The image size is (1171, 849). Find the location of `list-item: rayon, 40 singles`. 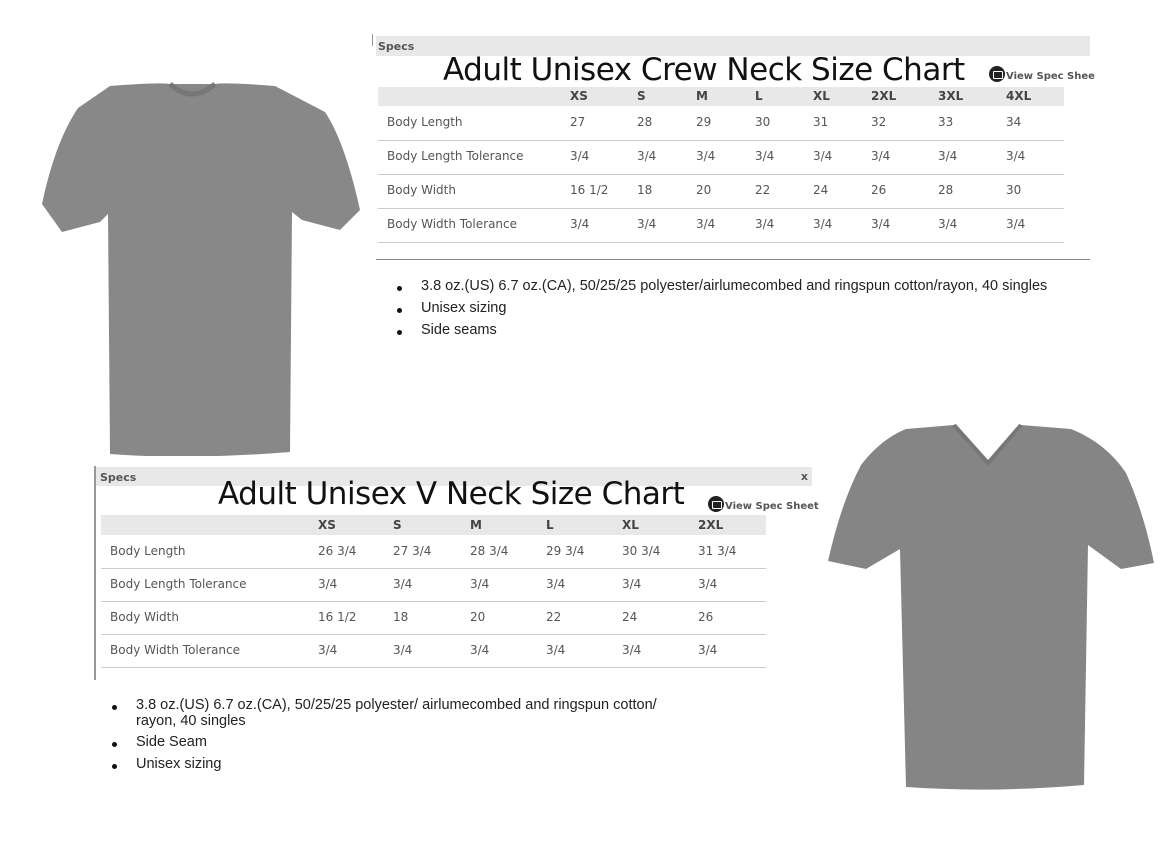

list-item: rayon, 40 singles is located at coordinates (191, 721).